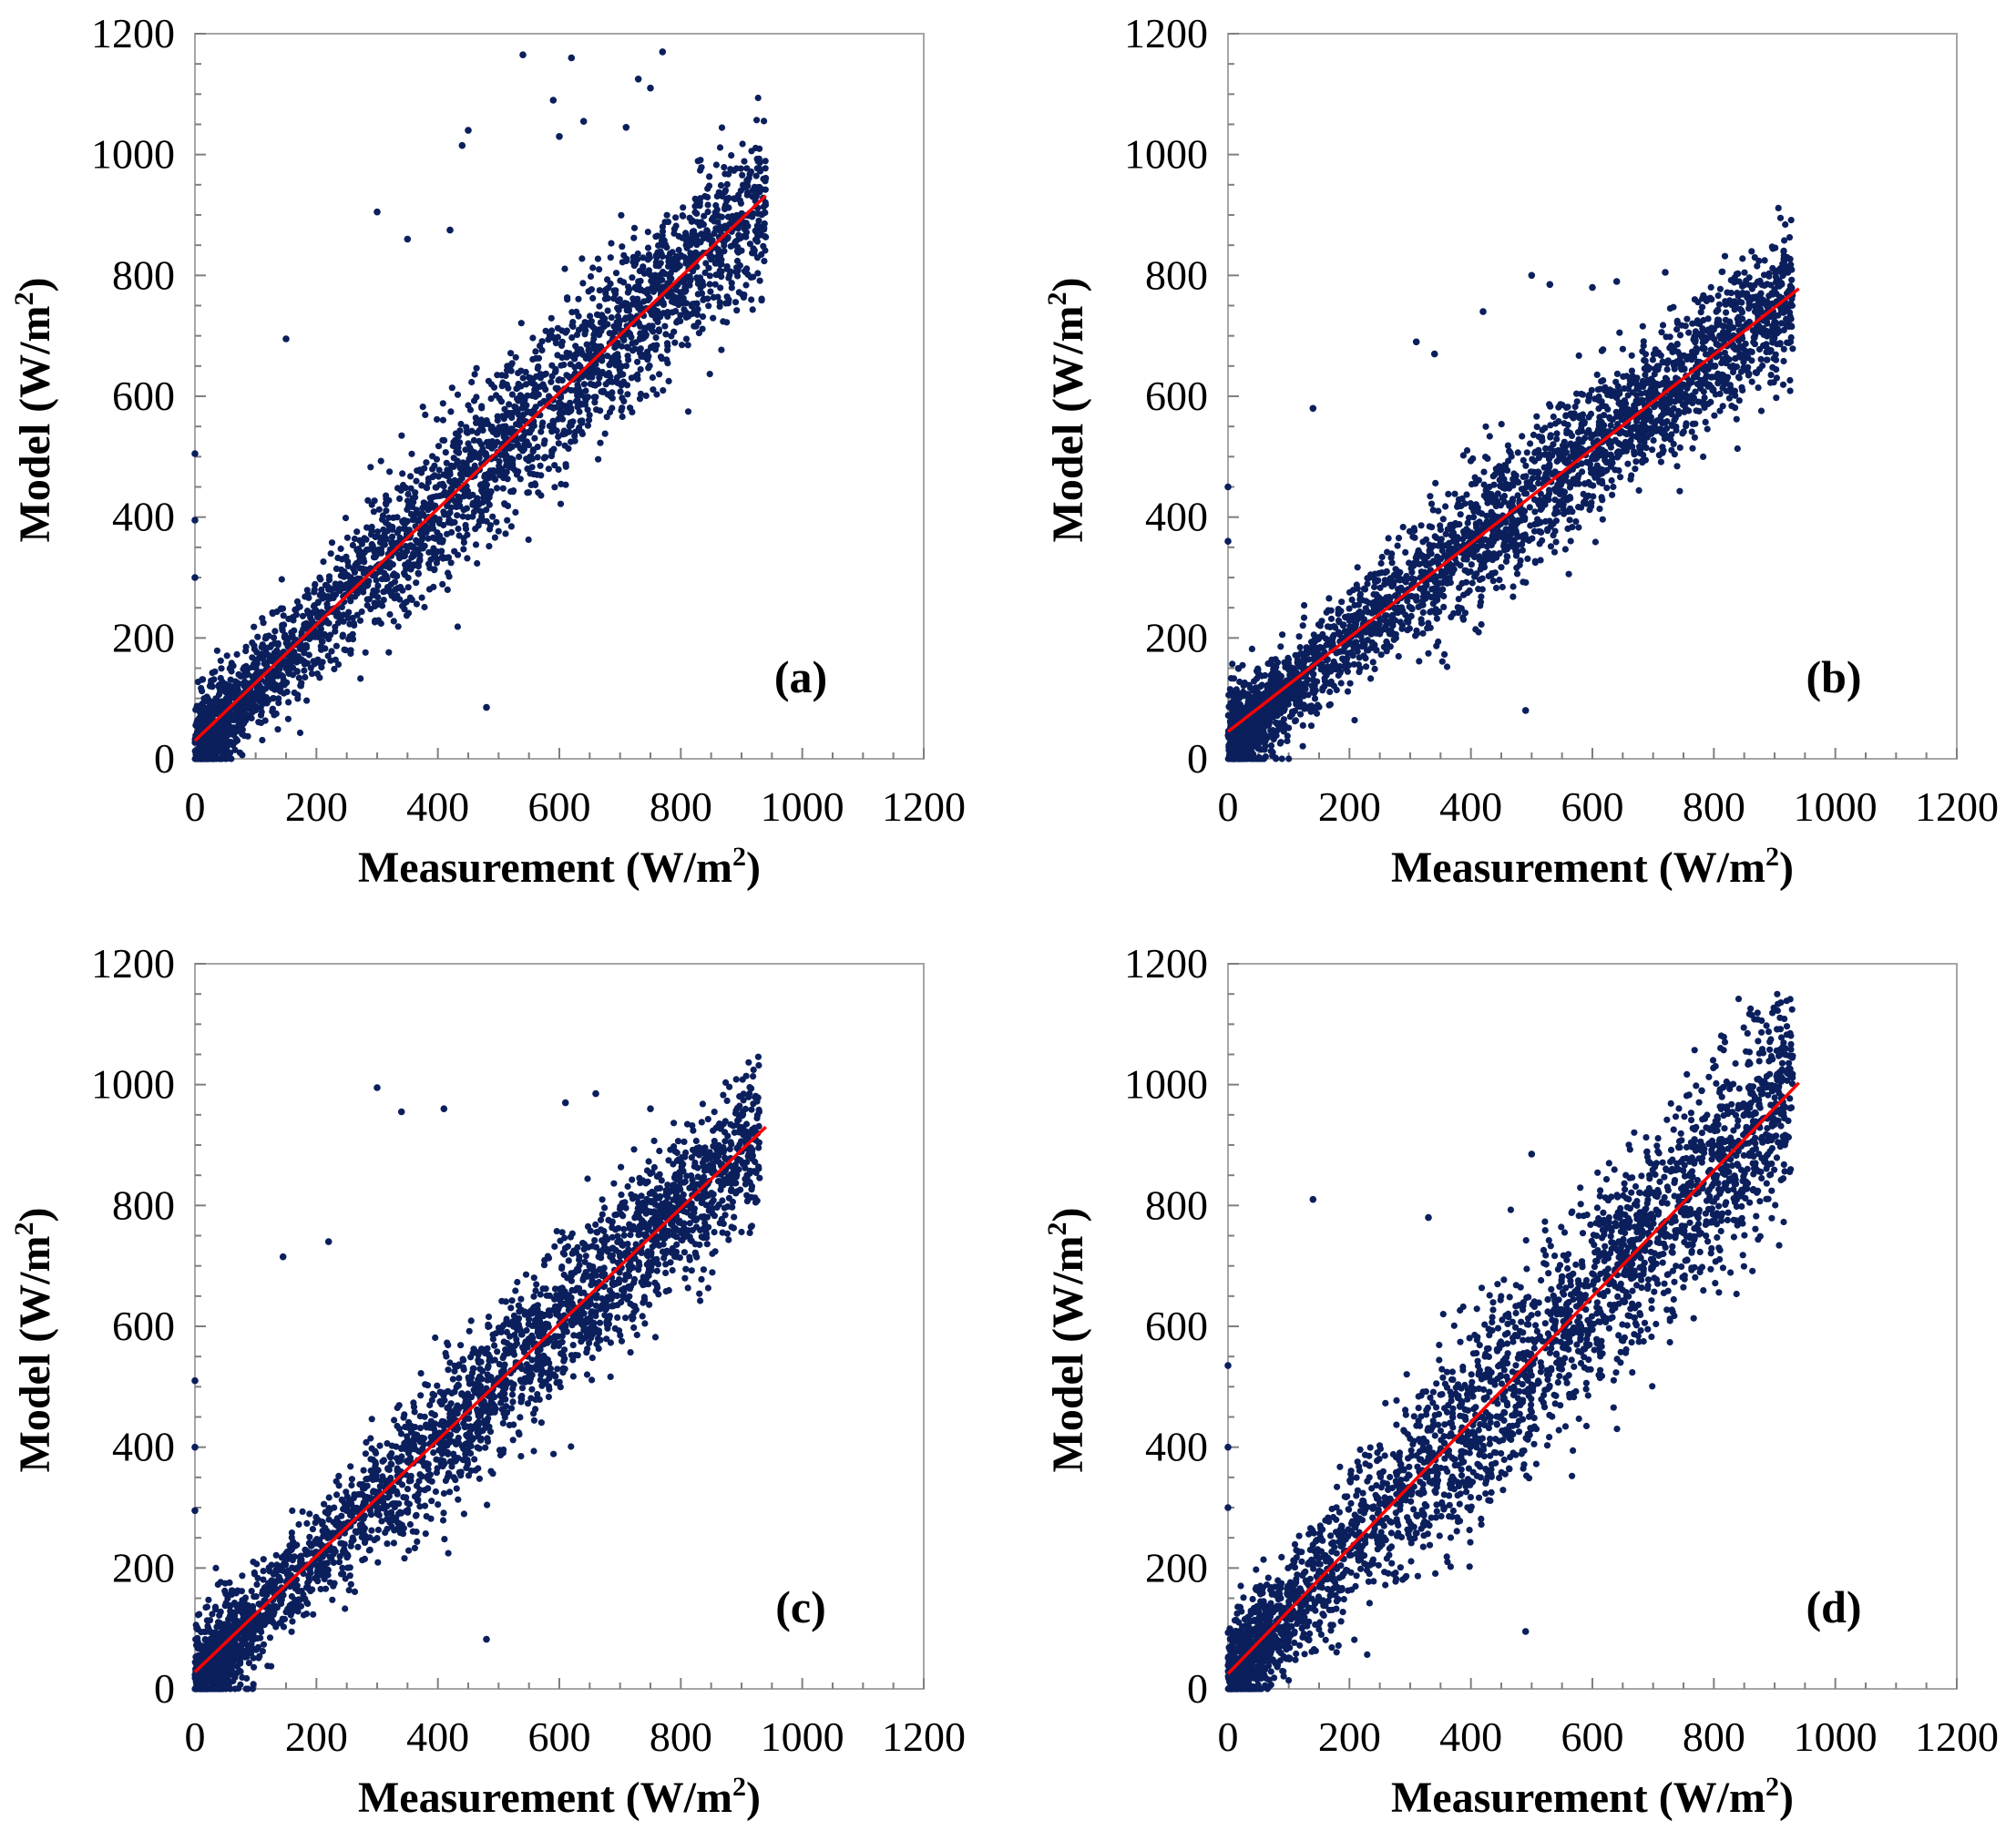  What do you see at coordinates (316, 806) in the screenshot?
I see `x-tick-label: 200` at bounding box center [316, 806].